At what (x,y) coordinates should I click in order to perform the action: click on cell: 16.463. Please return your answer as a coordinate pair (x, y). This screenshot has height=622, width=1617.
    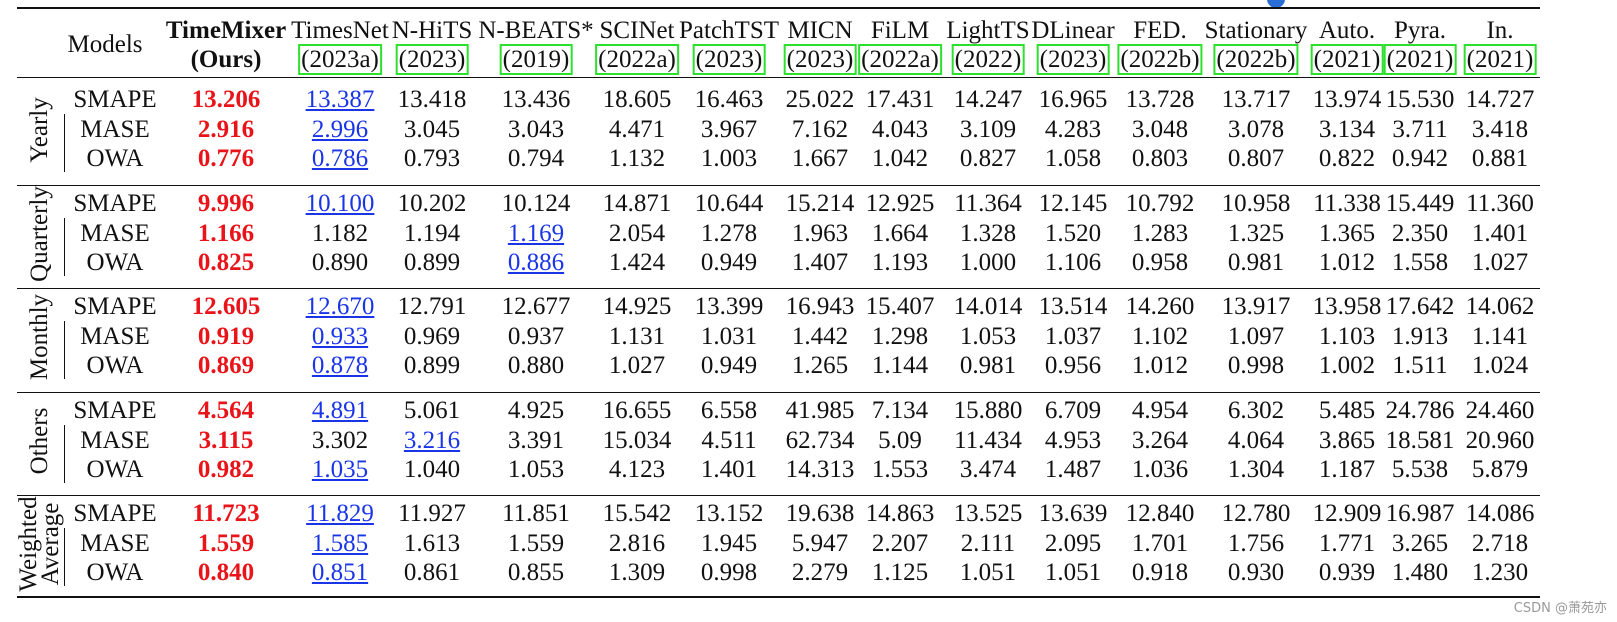
    Looking at the image, I should click on (729, 99).